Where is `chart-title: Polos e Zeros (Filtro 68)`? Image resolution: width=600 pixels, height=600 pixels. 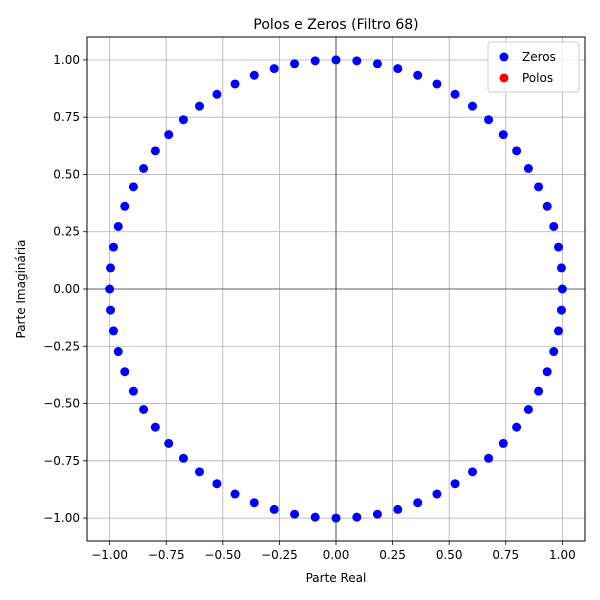 chart-title: Polos e Zeros (Filtro 68) is located at coordinates (335, 25).